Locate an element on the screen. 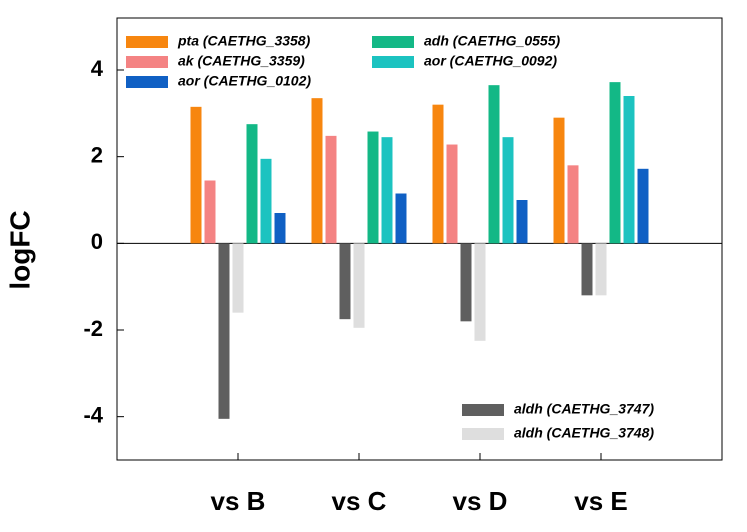 Image resolution: width=747 pixels, height=532 pixels. legend-label: aldh (CAETHG_3747) is located at coordinates (584, 409).